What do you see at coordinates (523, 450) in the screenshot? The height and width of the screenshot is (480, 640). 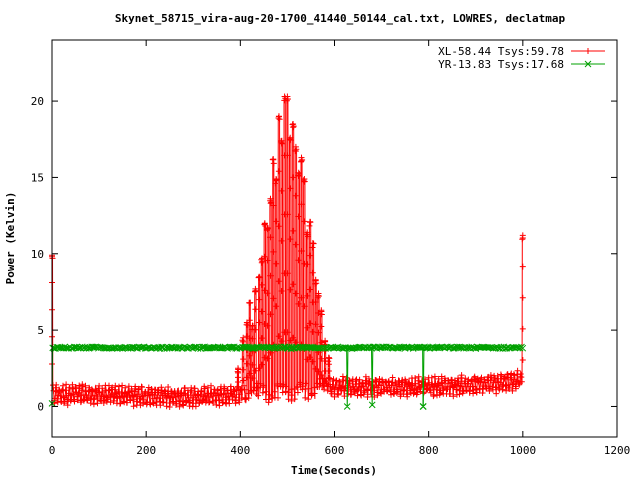 I see `x-tick-label: 1000` at bounding box center [523, 450].